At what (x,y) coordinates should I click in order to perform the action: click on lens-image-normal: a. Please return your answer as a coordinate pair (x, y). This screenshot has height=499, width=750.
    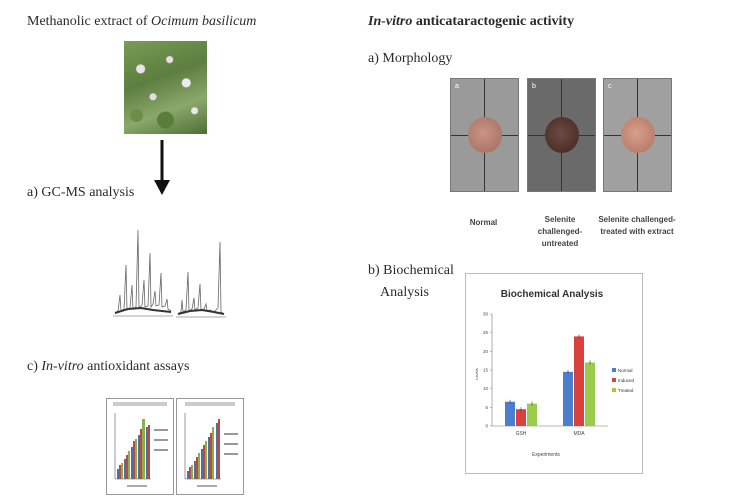
    Looking at the image, I should click on (484, 135).